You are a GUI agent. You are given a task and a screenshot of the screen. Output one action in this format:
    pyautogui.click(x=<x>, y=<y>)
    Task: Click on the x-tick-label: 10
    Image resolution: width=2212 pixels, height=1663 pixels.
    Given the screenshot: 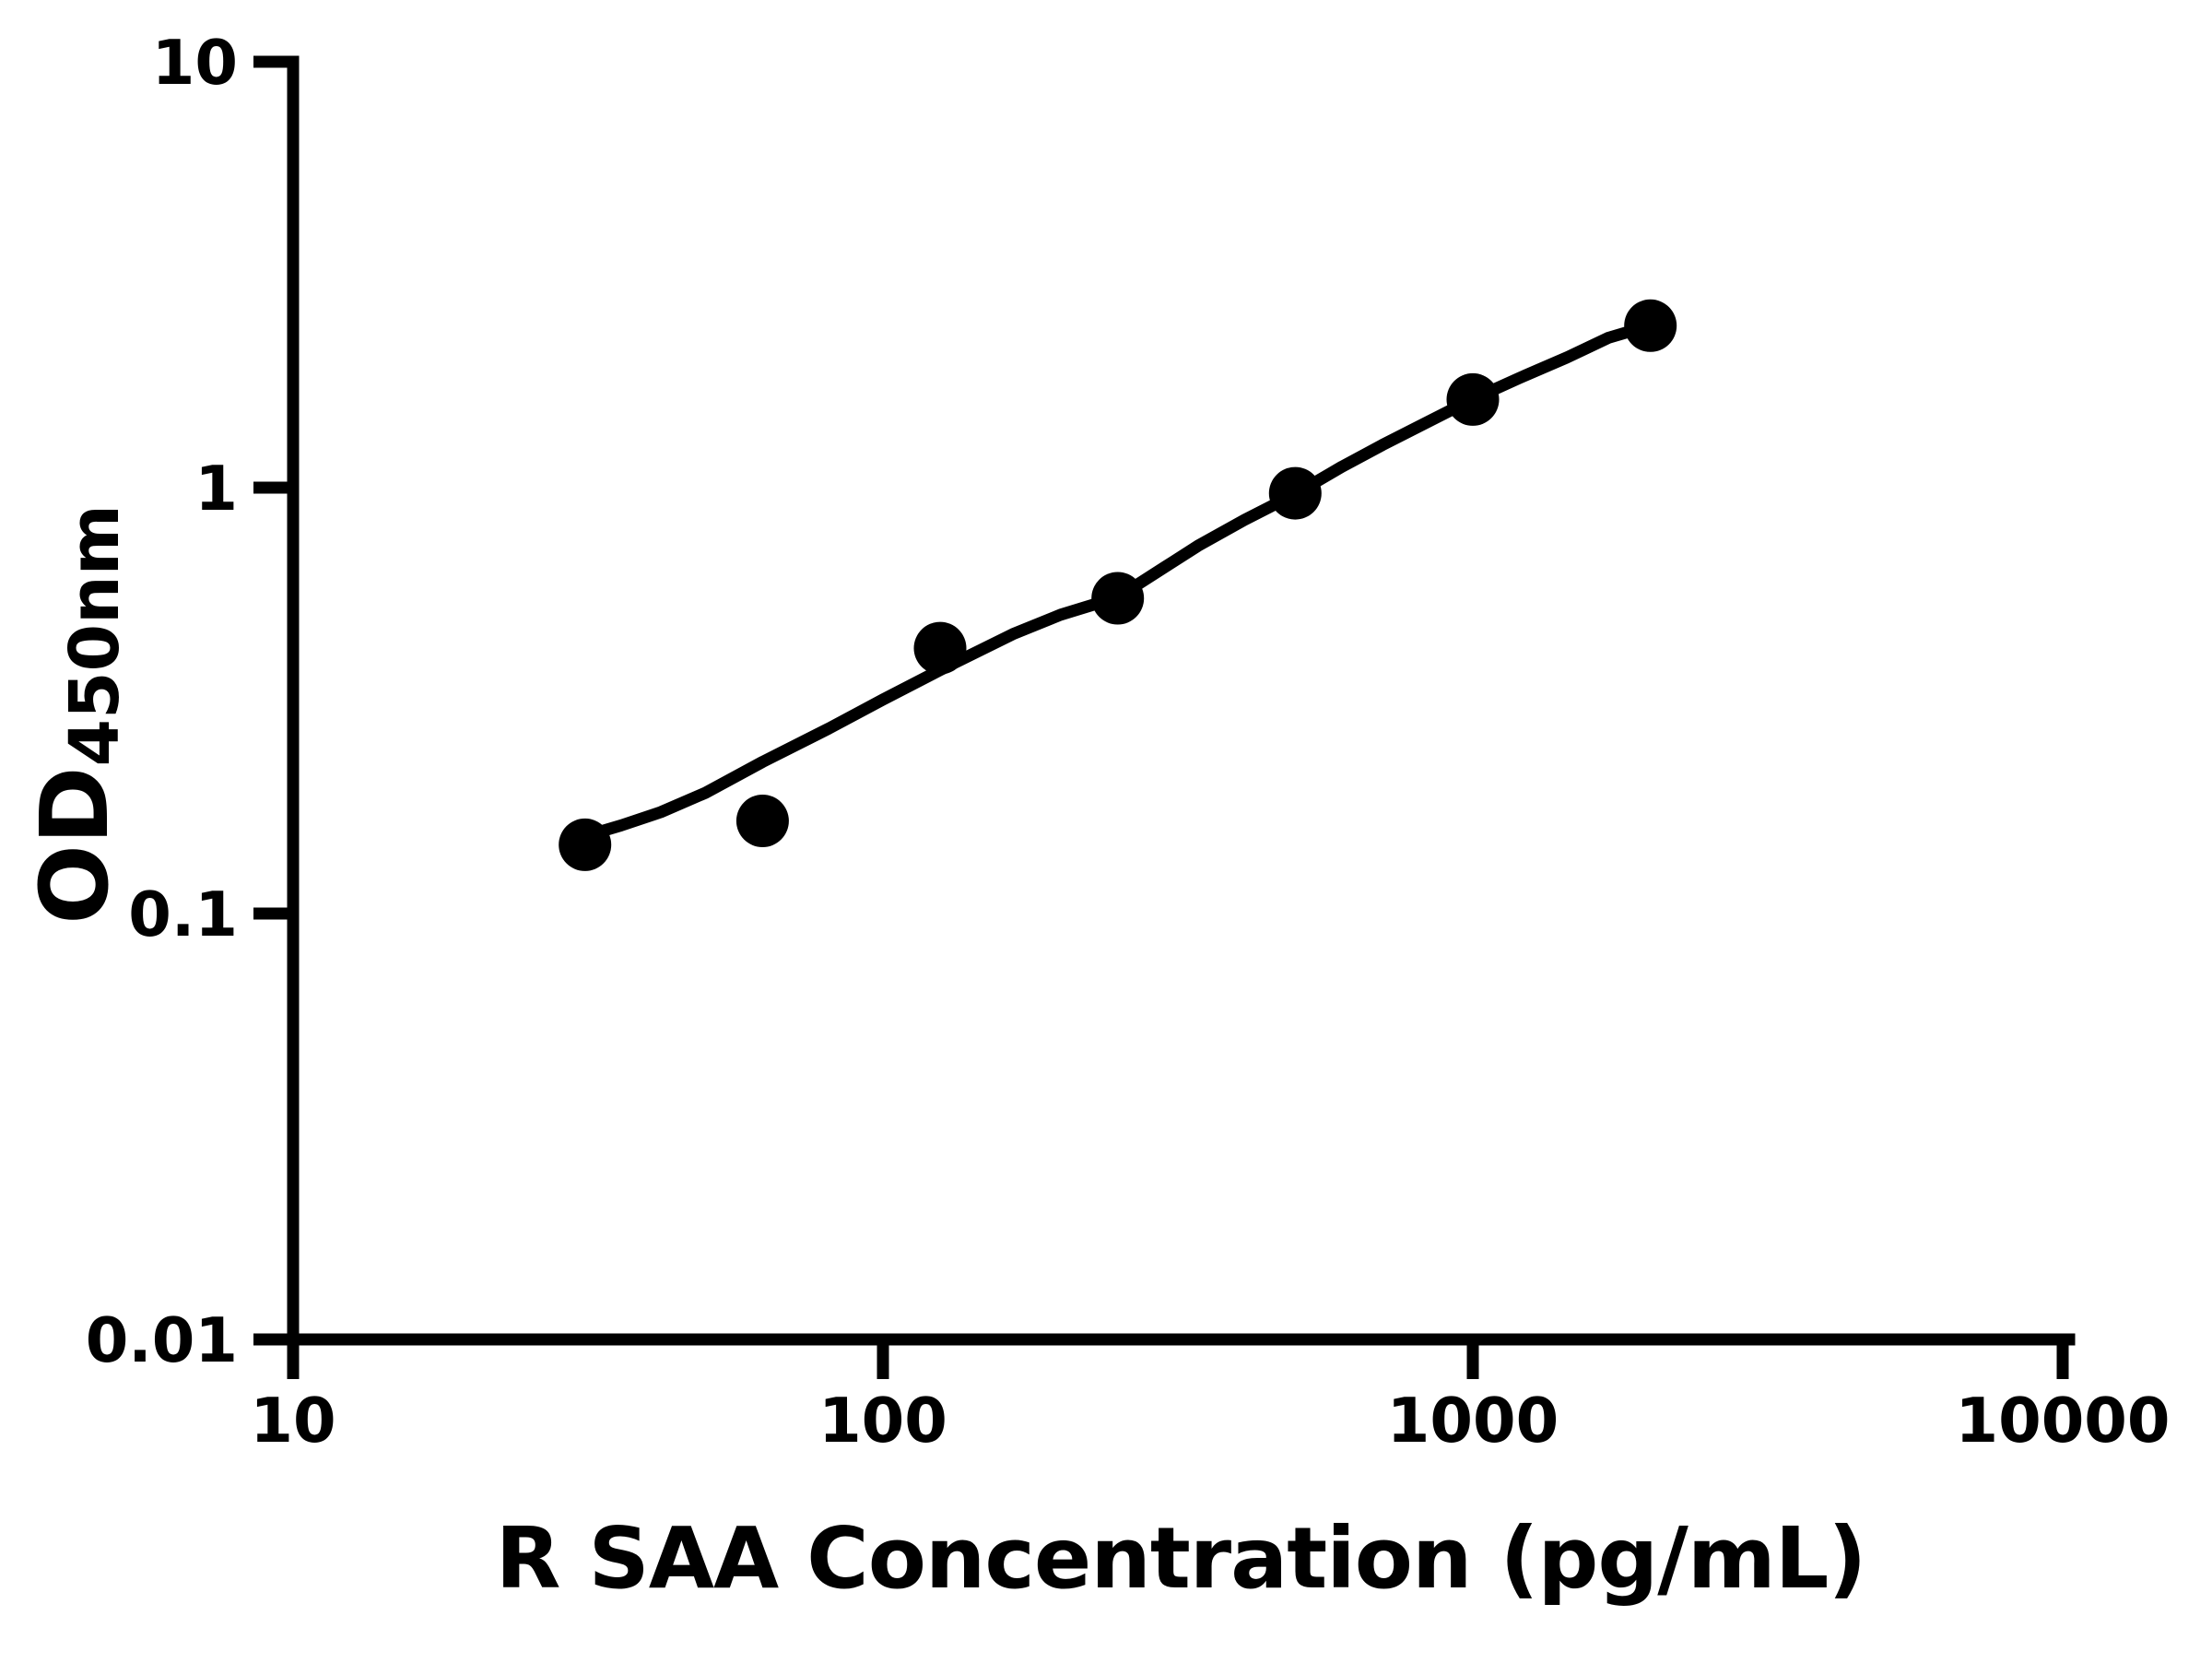 What is the action you would take?
    pyautogui.click(x=292, y=1421)
    